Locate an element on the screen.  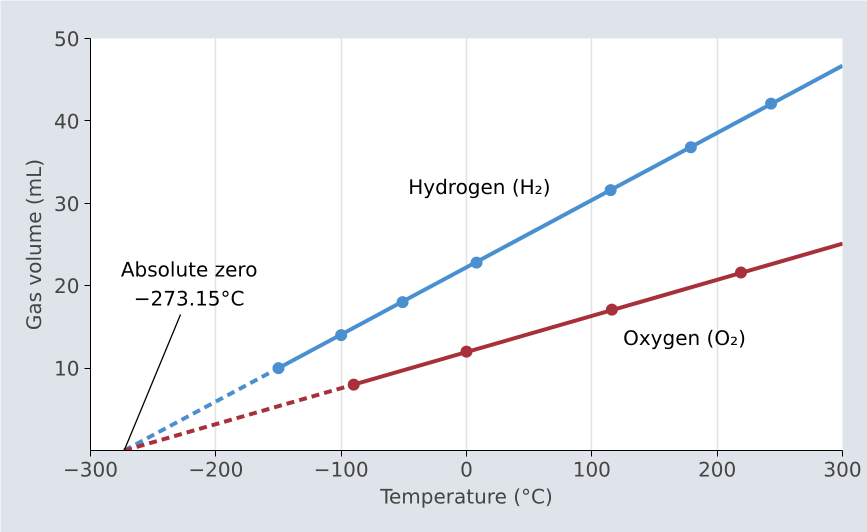
y-tick-label: 10 is located at coordinates (67, 368).